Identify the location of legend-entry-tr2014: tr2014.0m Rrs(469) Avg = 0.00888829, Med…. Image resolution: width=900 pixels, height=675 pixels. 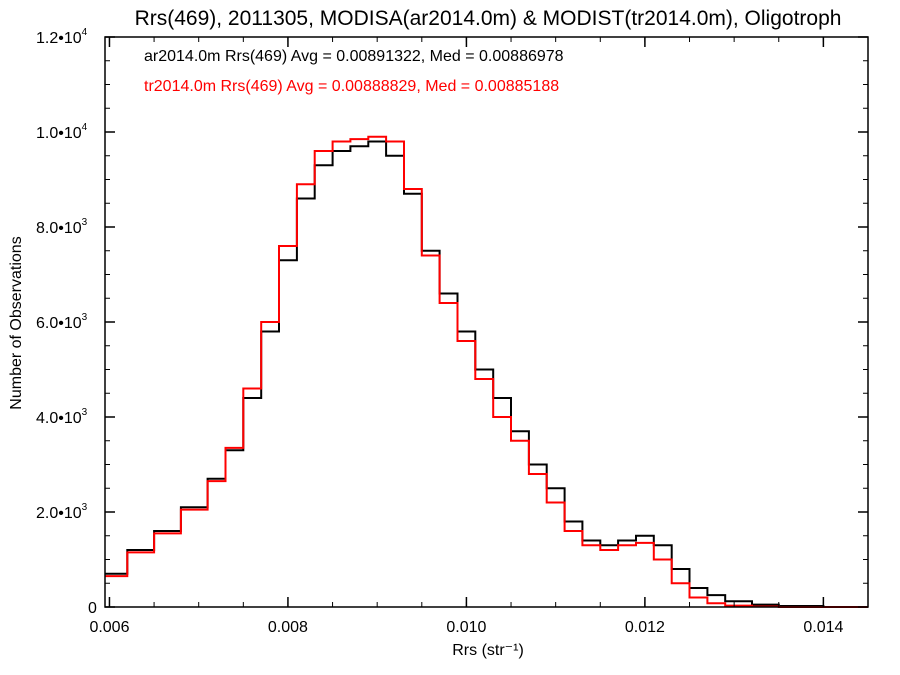
(351, 86).